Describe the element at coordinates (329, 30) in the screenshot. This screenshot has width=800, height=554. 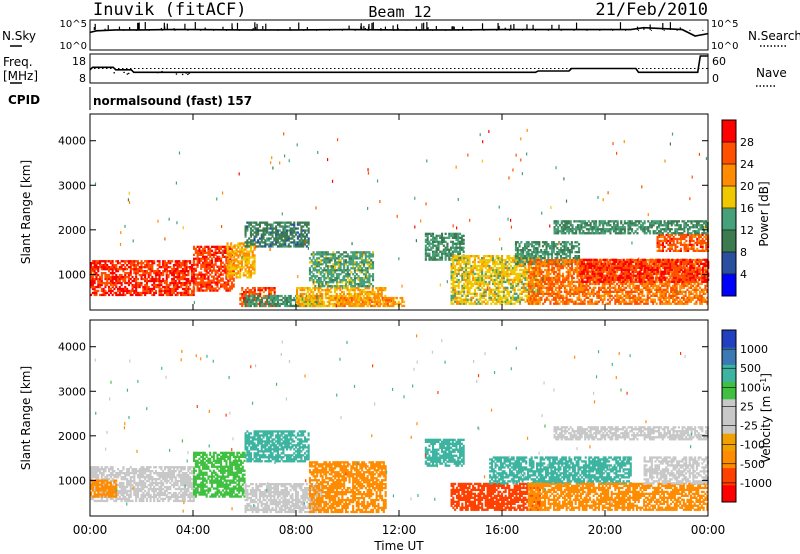
I see `nsearch-dot` at that location.